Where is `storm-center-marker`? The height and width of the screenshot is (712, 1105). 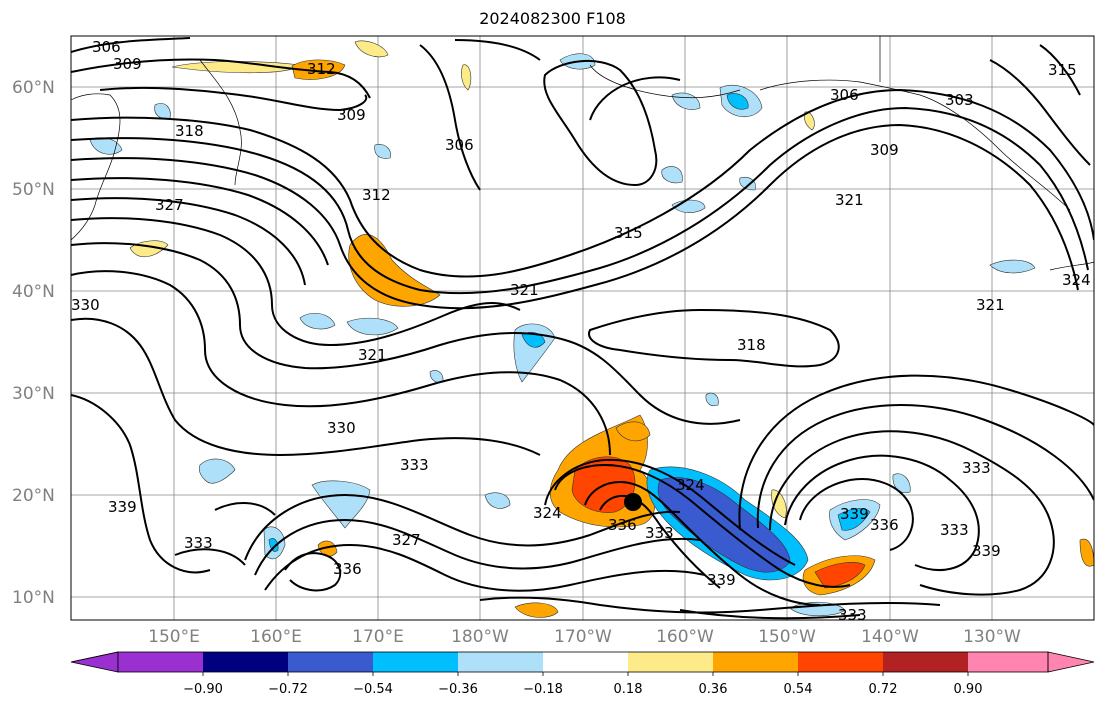 storm-center-marker is located at coordinates (633, 502).